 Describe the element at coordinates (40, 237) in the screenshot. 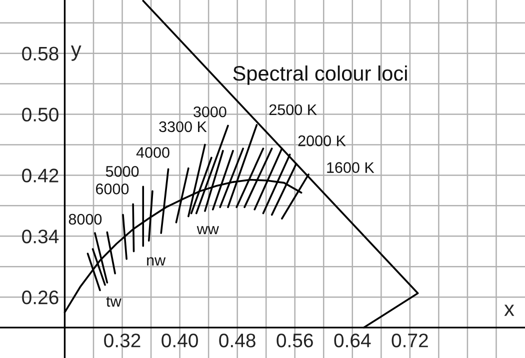

I see `y-tick-label: 0.34` at that location.